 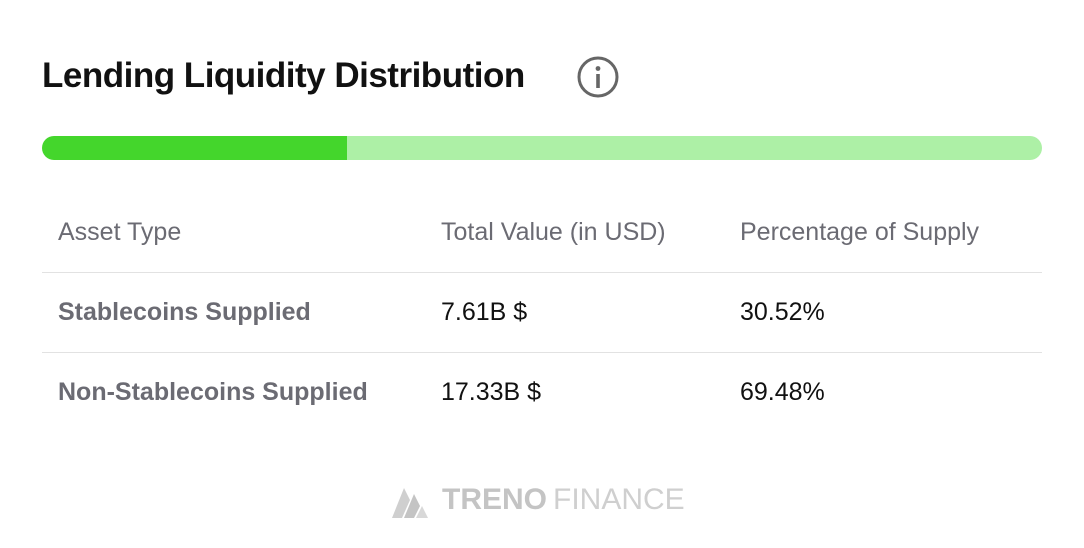 What do you see at coordinates (590, 392) in the screenshot?
I see `table-cell: 17.33B $` at bounding box center [590, 392].